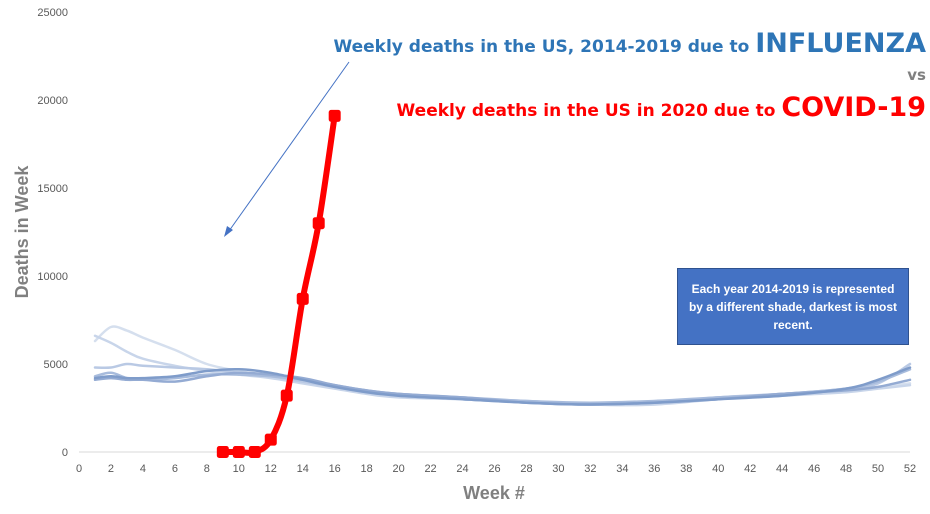  Describe the element at coordinates (494, 493) in the screenshot. I see `x-axis-title: Week #` at that location.